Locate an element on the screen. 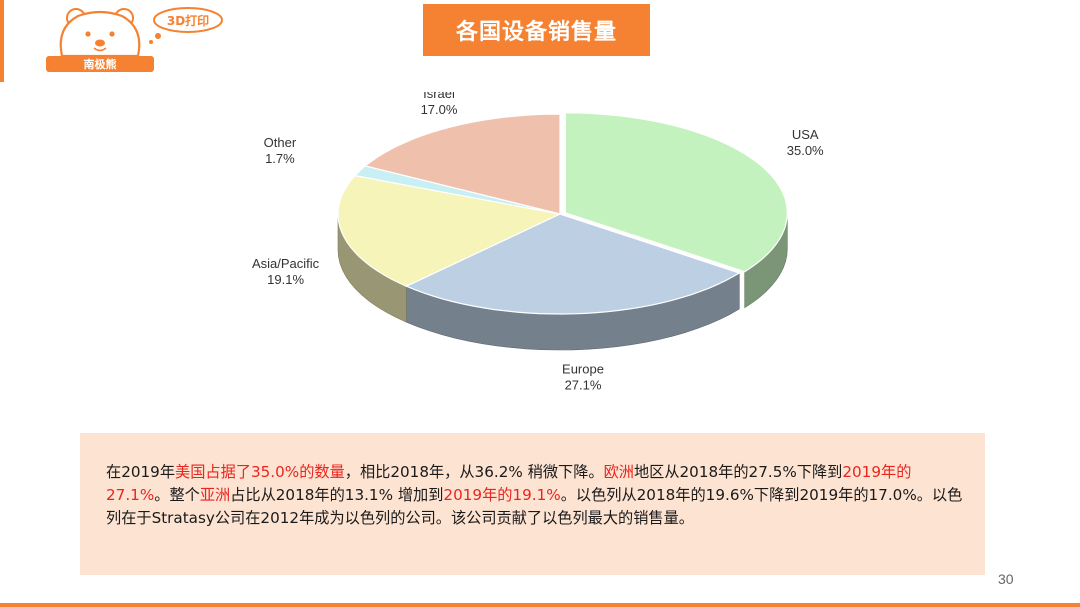 The image size is (1080, 607). logo-badge-text: 3D打印 is located at coordinates (188, 20).